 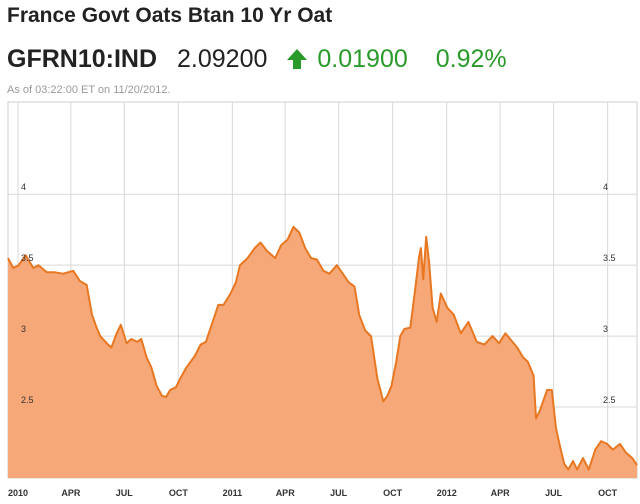 What do you see at coordinates (605, 187) in the screenshot?
I see `y-tick-label-right: 4` at bounding box center [605, 187].